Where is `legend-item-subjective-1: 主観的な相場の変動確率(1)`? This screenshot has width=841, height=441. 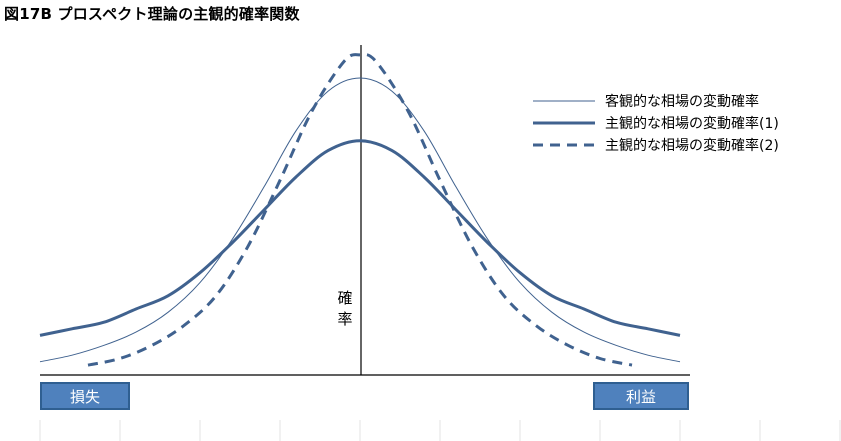
legend-item-subjective-1: 主観的な相場の変動確率(1) is located at coordinates (656, 123).